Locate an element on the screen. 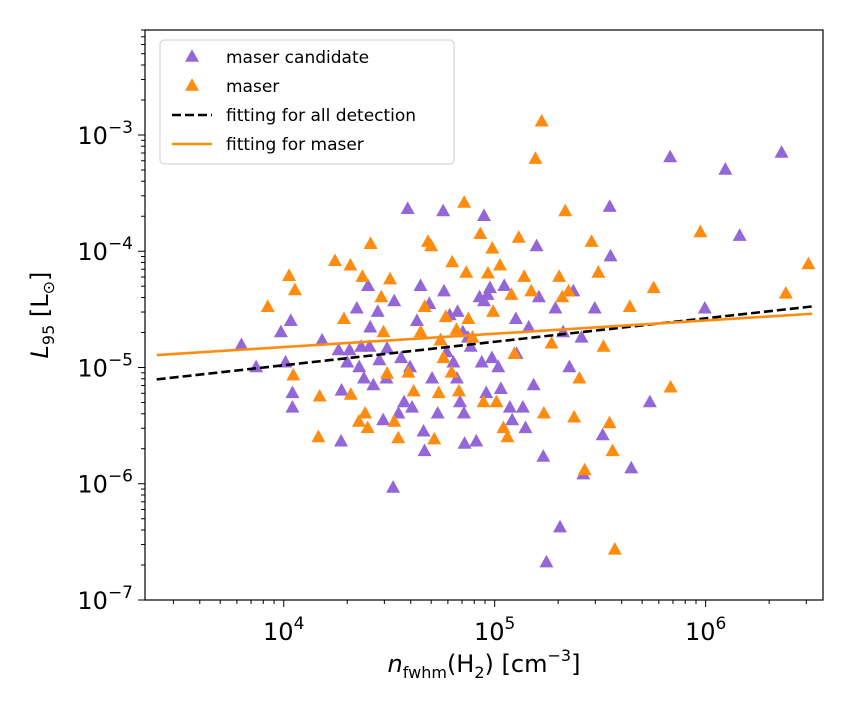  legend-label: fitting for all detection is located at coordinates (321, 116).